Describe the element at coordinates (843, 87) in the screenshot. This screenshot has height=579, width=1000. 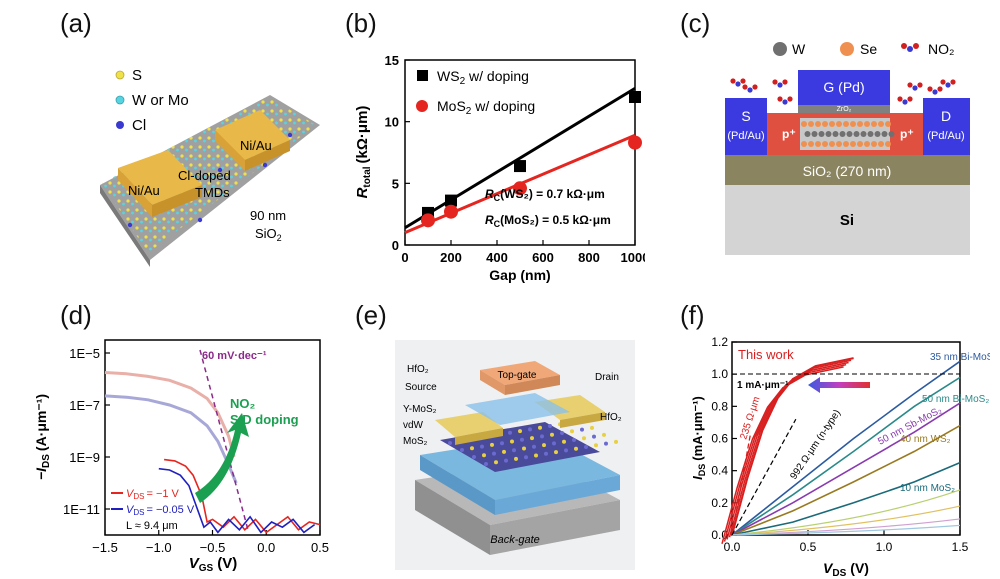
I see `gate-label: G (Pd)` at that location.